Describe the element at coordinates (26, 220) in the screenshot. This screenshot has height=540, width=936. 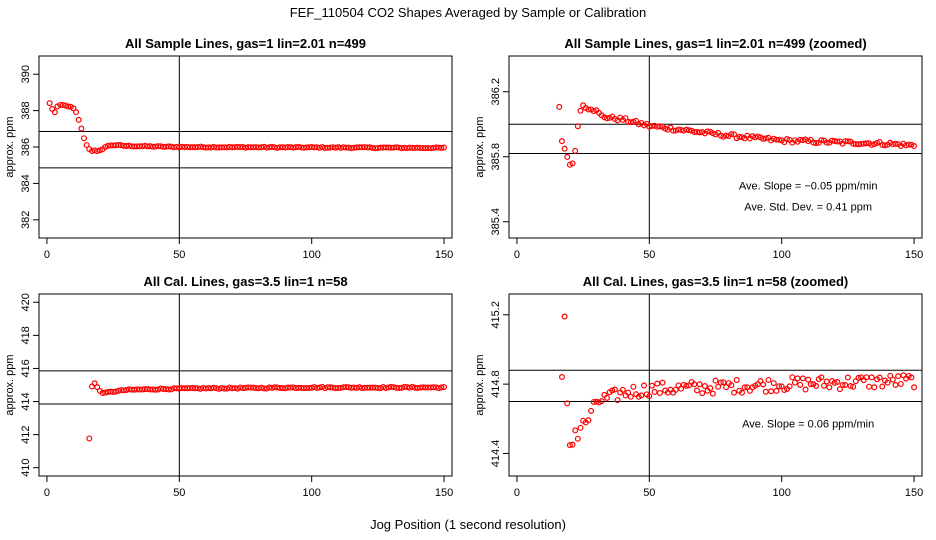
I see `y-tick-label: 382` at that location.